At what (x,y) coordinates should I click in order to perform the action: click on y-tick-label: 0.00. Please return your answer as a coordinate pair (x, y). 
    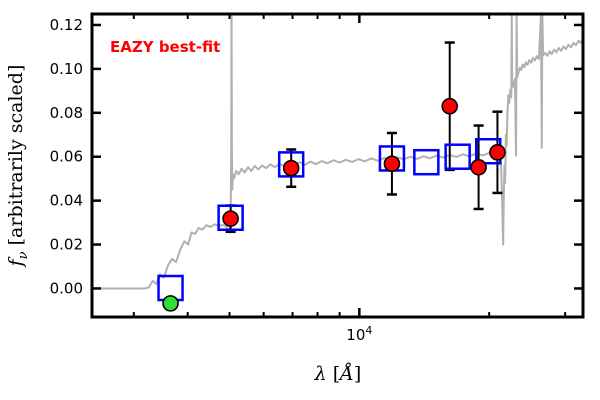
    Looking at the image, I should click on (66, 288).